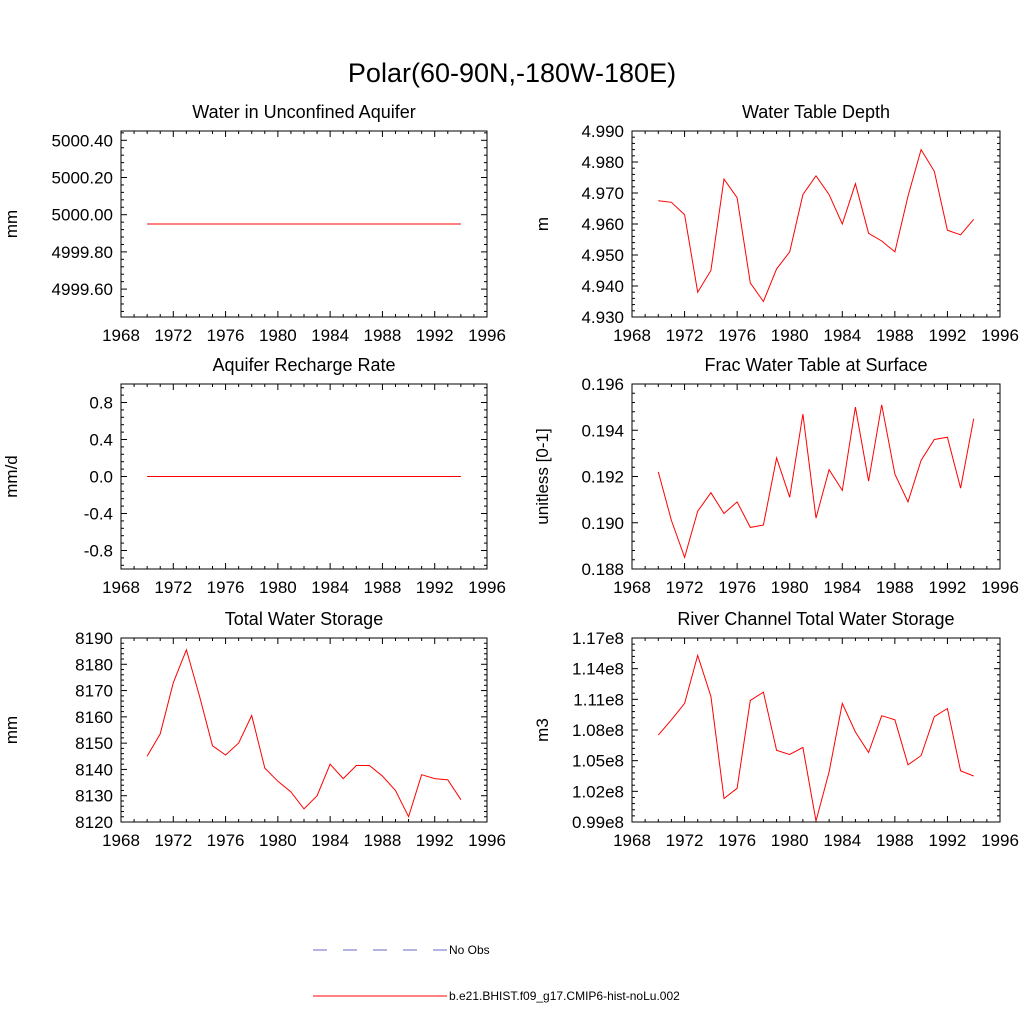 The image size is (1024, 1024). I want to click on y-tick-label: 8130, so click(94, 796).